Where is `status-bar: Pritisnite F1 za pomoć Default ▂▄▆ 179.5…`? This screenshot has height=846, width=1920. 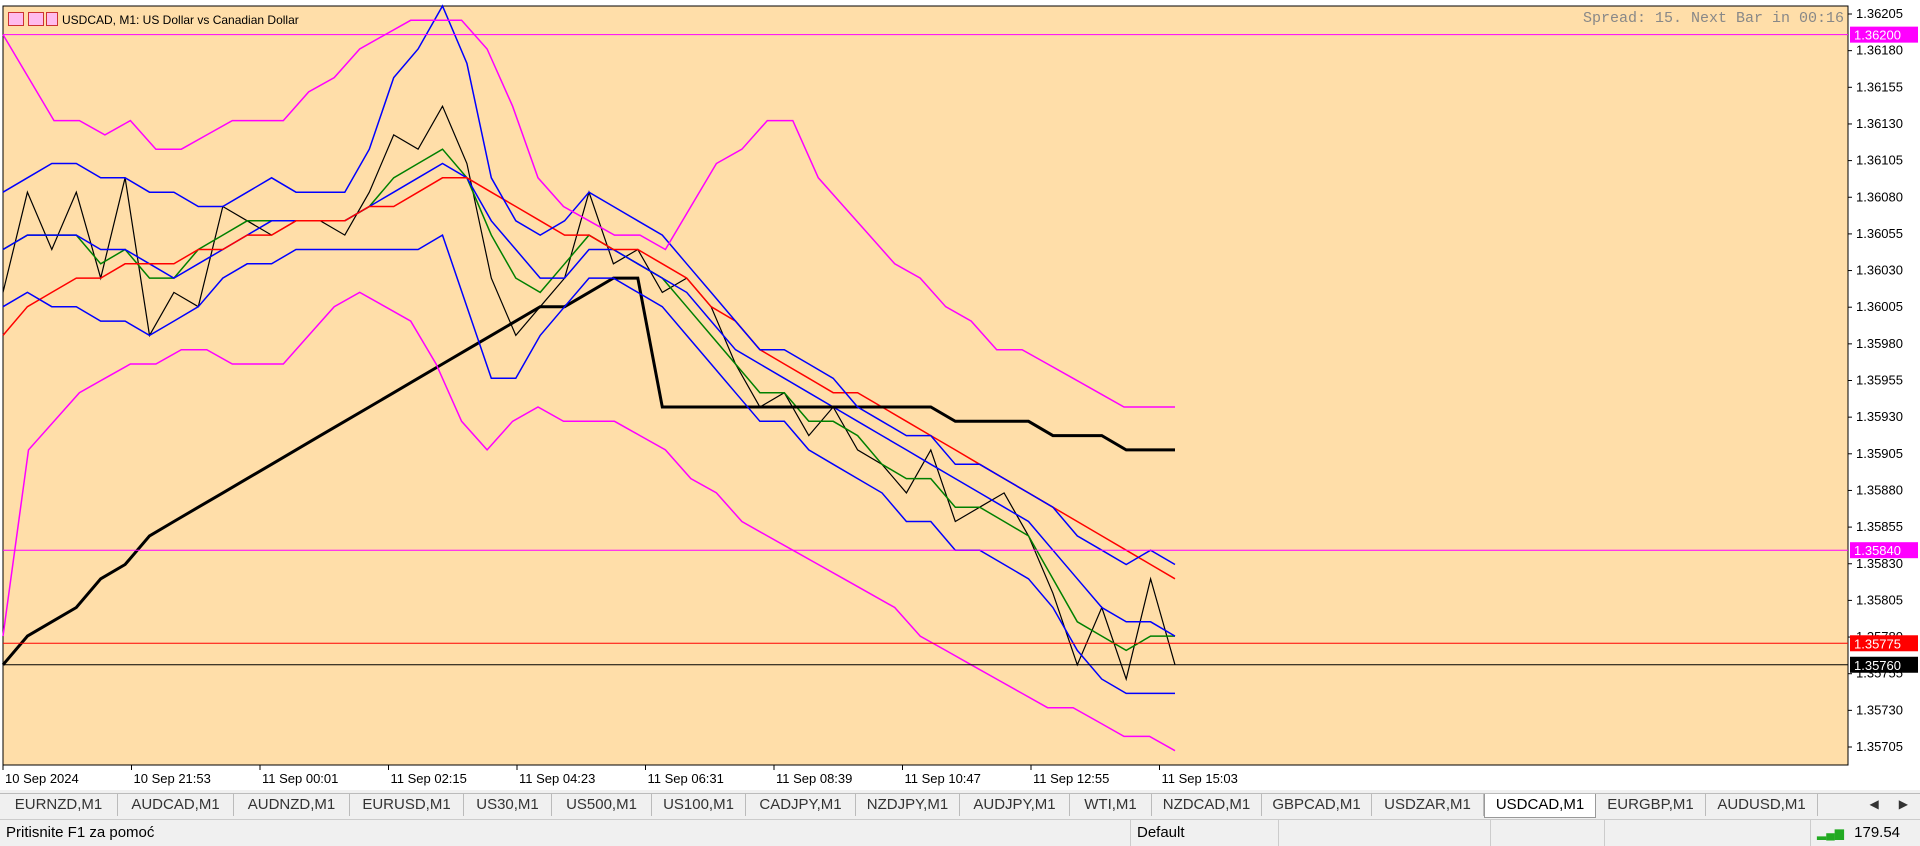 status-bar: Pritisnite F1 za pomoć Default ▂▄▆ 179.5… is located at coordinates (960, 832).